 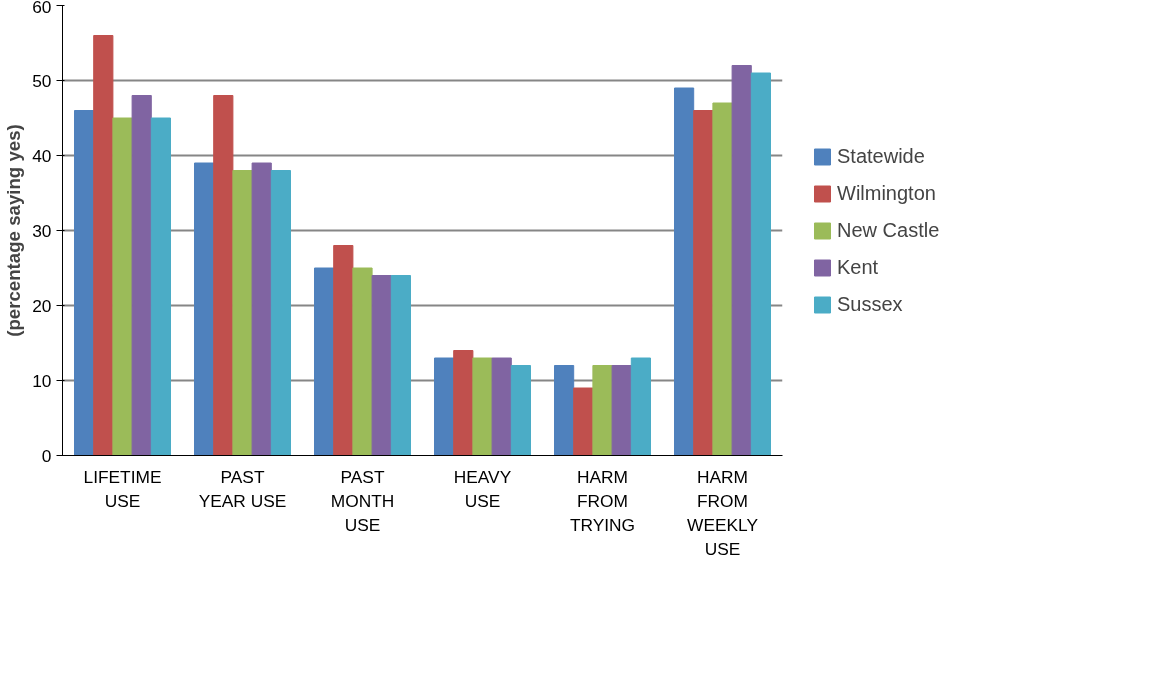 I want to click on legend-label: Wilmington, so click(x=886, y=193).